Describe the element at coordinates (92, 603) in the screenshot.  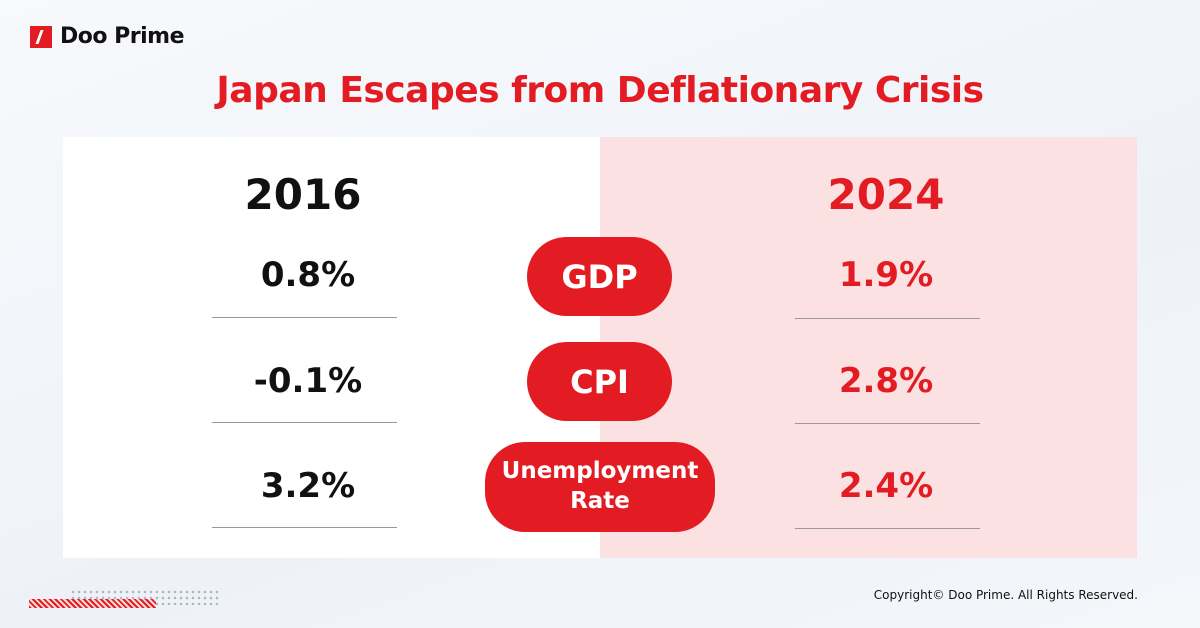
I see `stripes-decoration` at that location.